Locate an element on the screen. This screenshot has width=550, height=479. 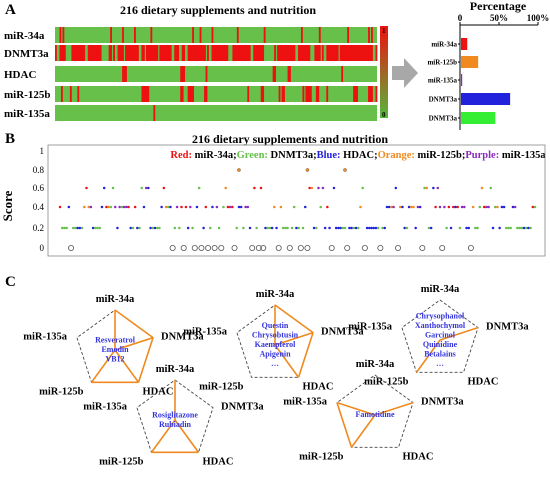
arrow-icon is located at coordinates (405, 73).